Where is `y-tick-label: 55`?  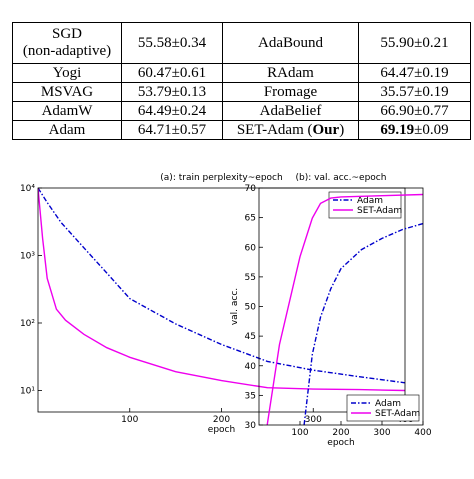 y-tick-label: 55 is located at coordinates (250, 278).